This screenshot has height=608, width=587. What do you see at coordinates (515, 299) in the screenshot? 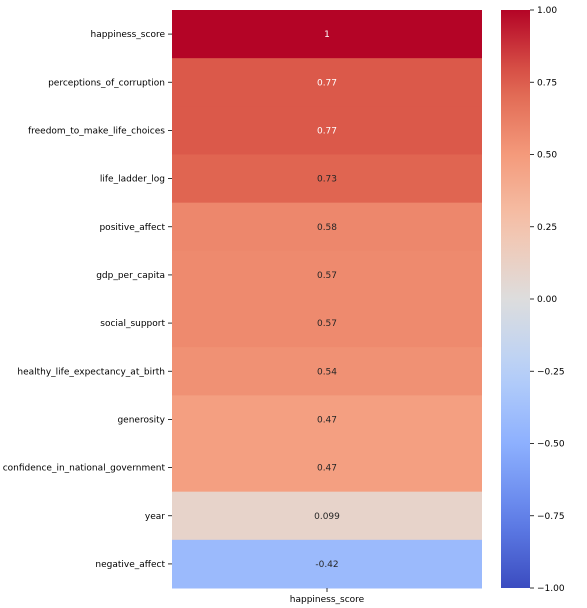
I see `colorbar-gradient` at bounding box center [515, 299].